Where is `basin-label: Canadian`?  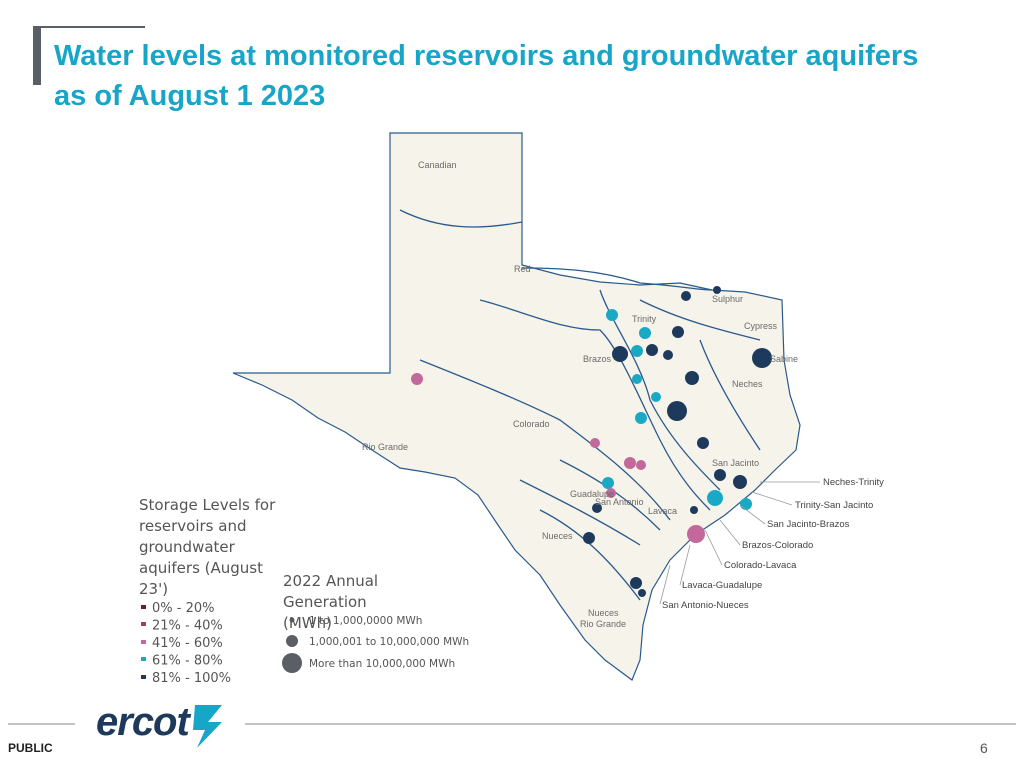 basin-label: Canadian is located at coordinates (437, 165).